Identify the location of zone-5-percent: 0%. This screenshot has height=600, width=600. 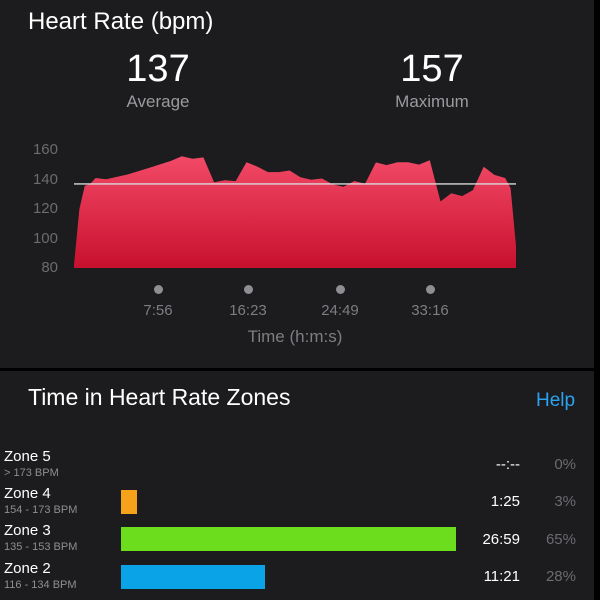
(565, 464).